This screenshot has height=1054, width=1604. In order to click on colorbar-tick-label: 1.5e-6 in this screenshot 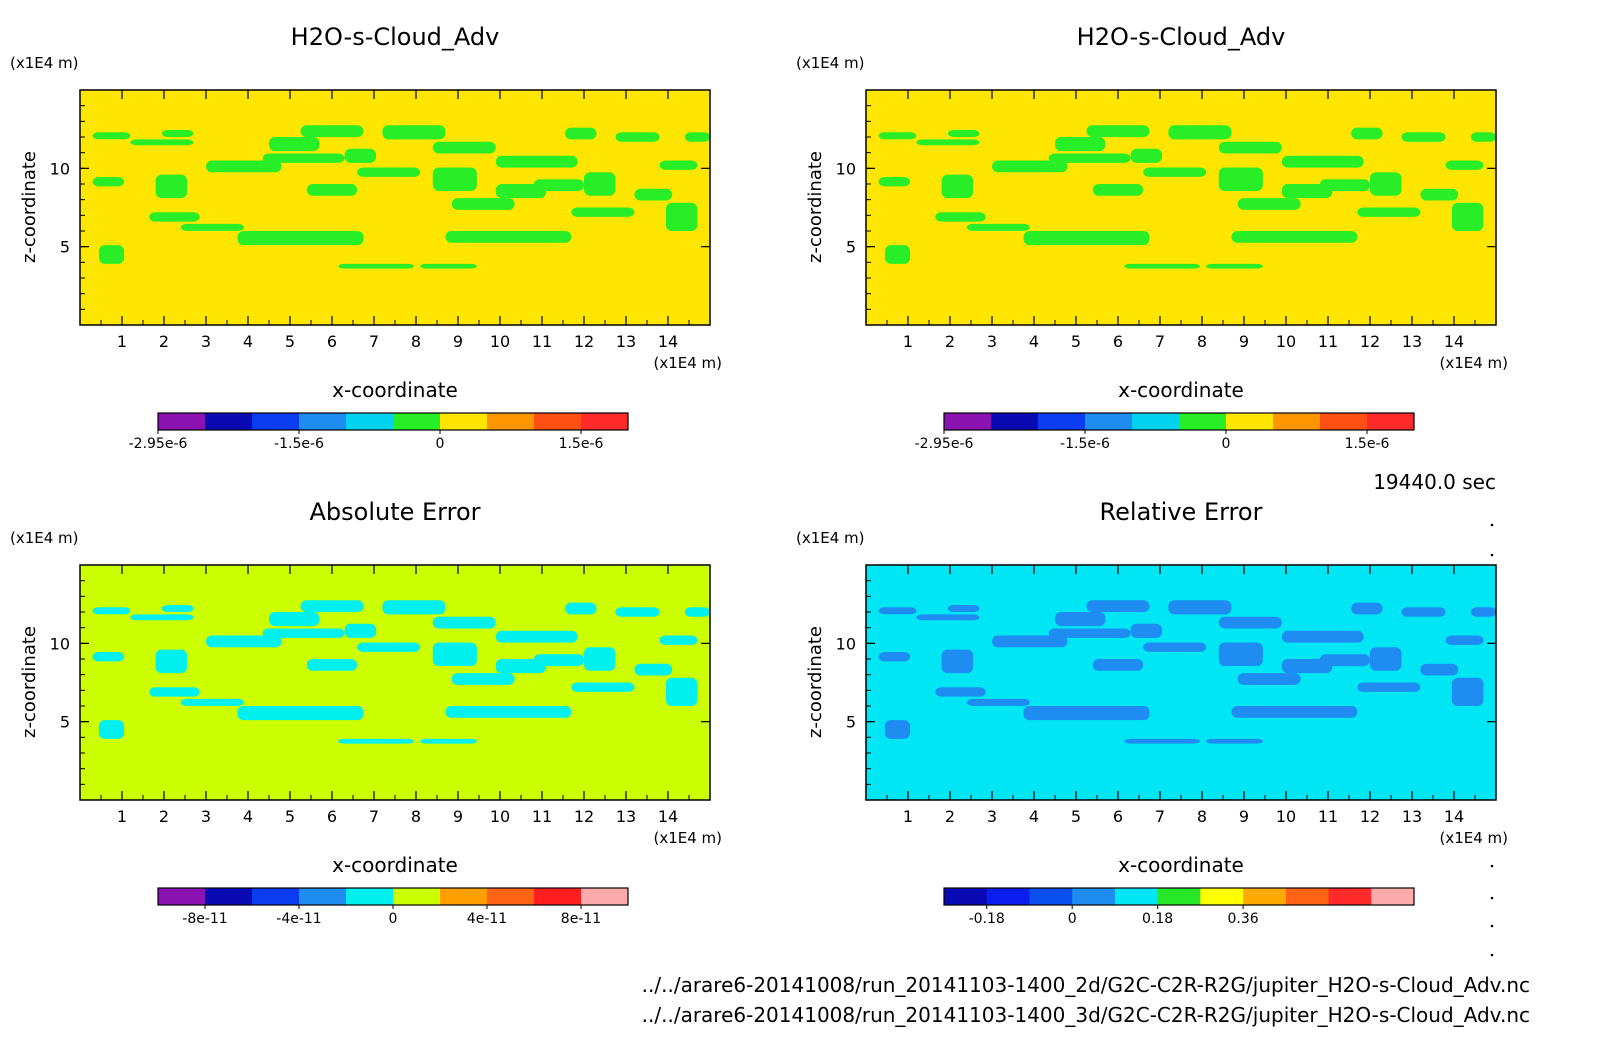, I will do `click(581, 444)`.